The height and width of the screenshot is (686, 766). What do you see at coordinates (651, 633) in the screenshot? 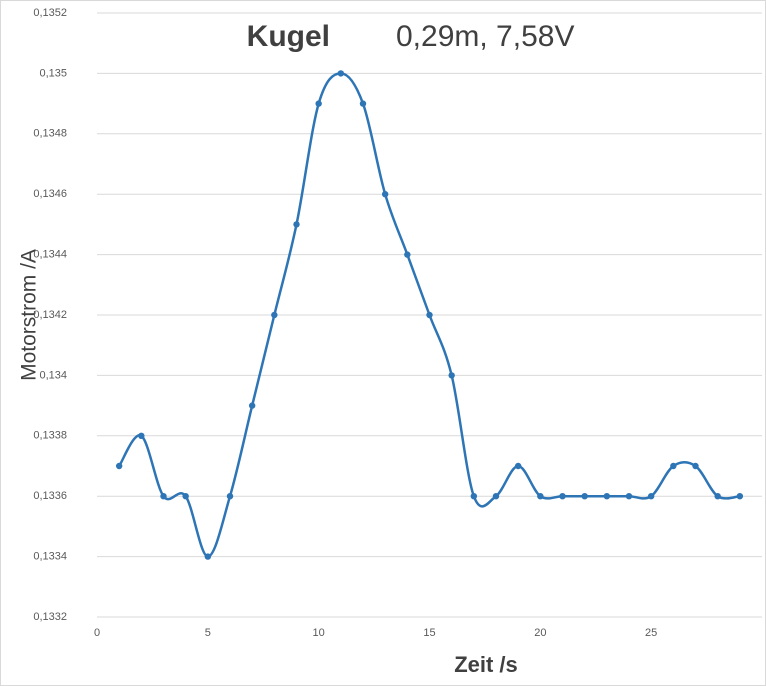
I see `x-tick-label: 25` at bounding box center [651, 633].